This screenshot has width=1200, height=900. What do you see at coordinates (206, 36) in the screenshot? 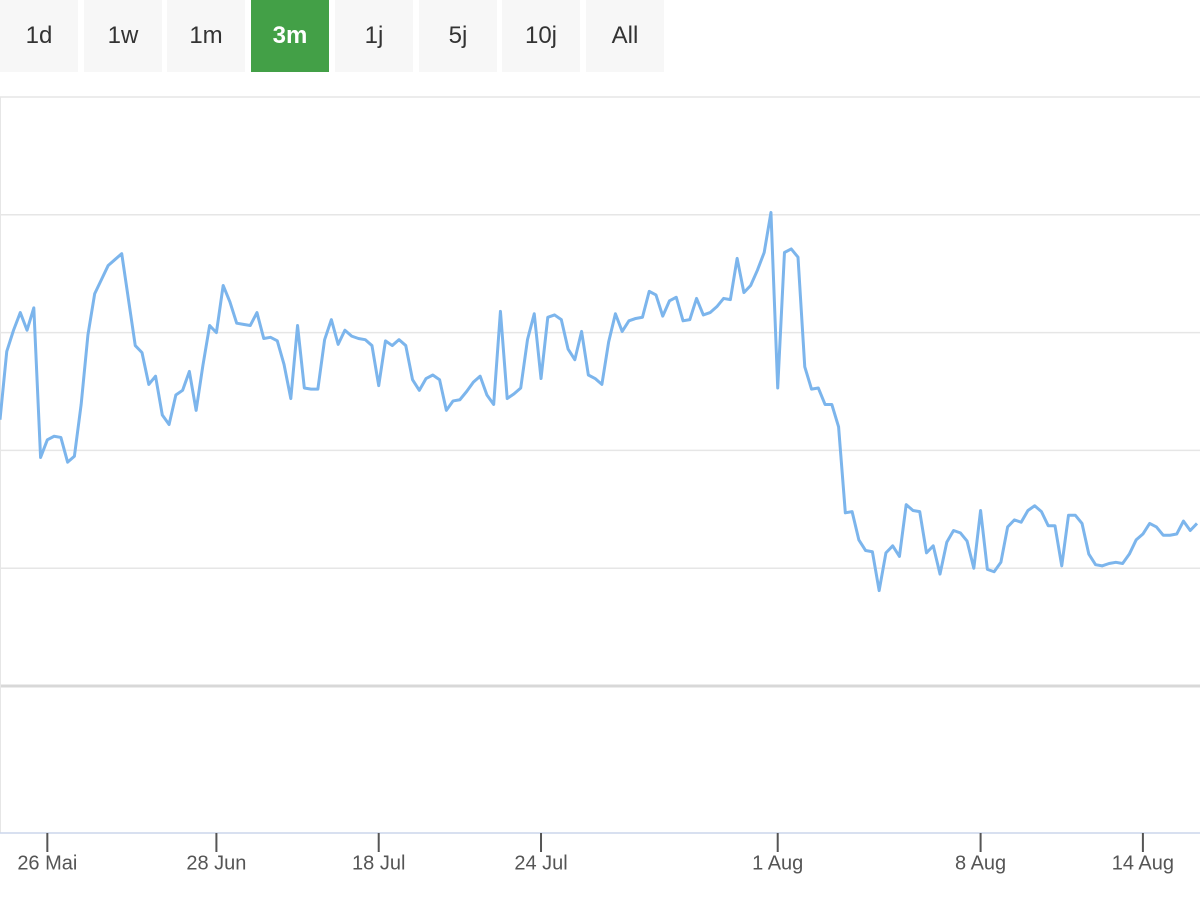
I see `range-button: 1m` at bounding box center [206, 36].